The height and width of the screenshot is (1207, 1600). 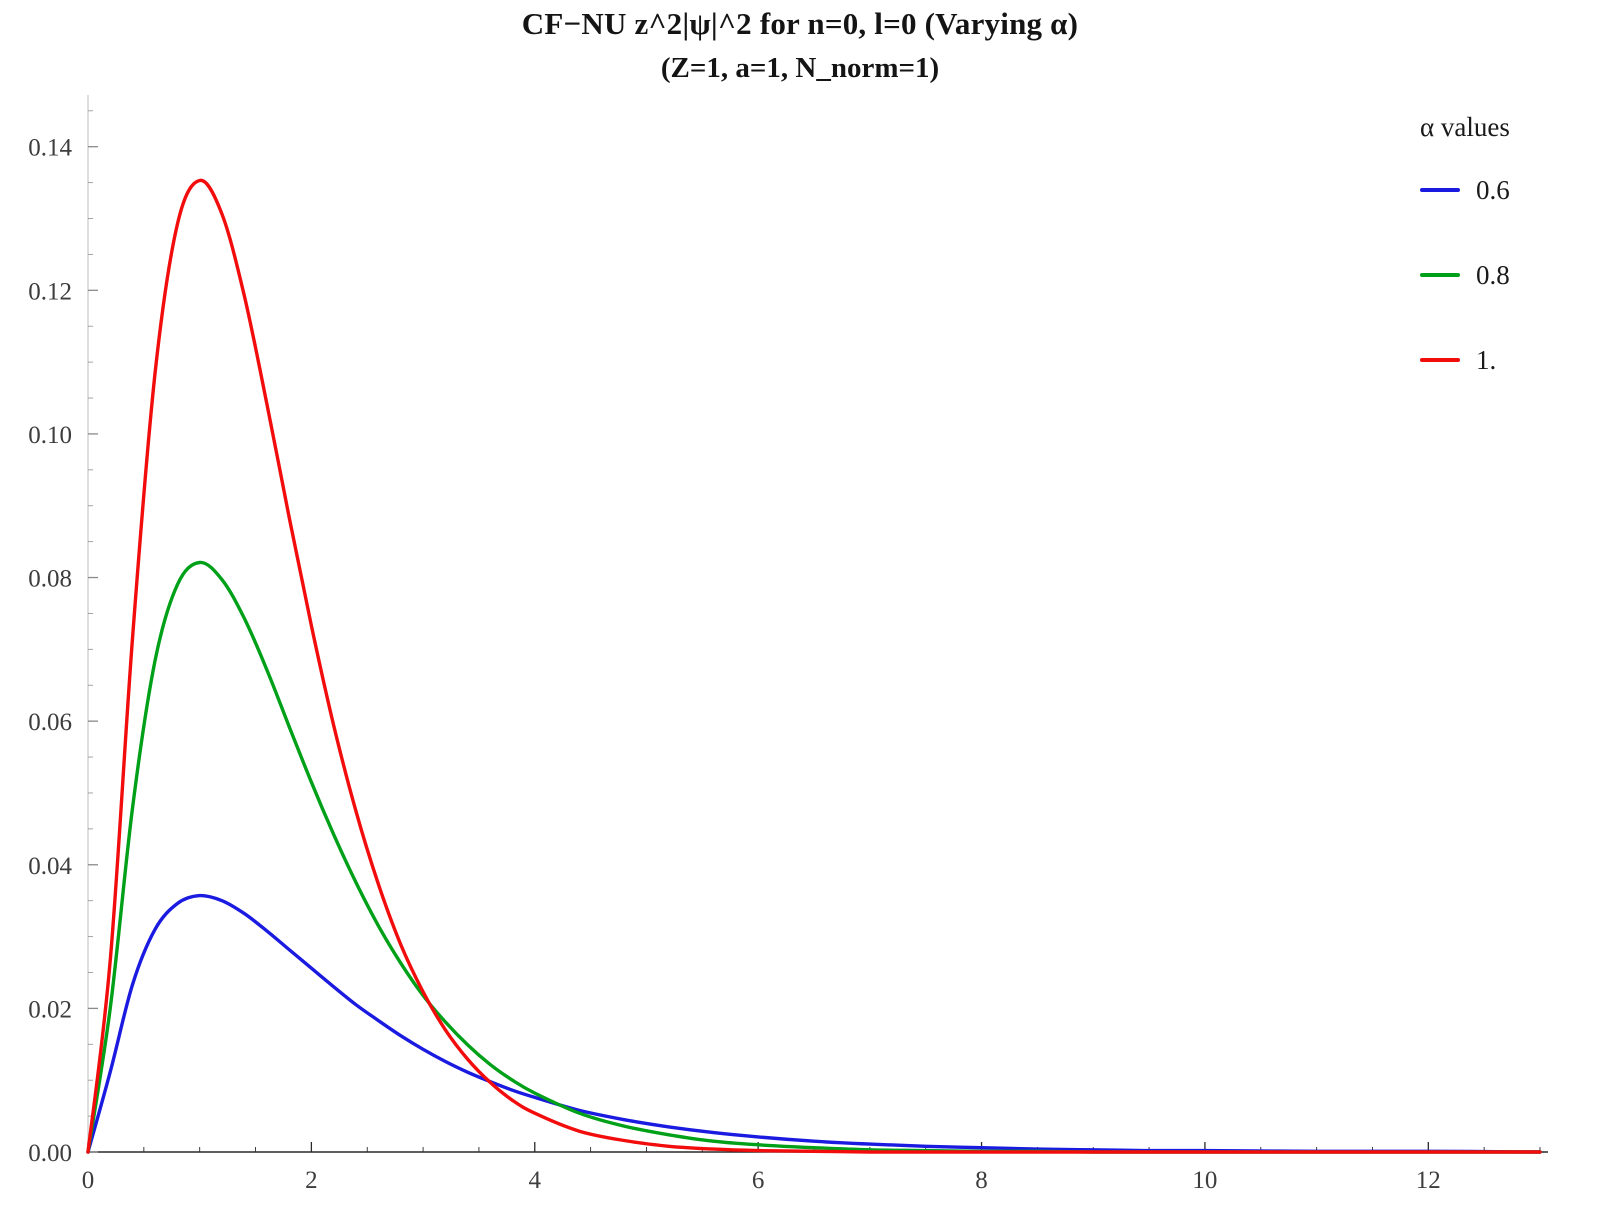 I want to click on x-tick-label: 4, so click(x=535, y=1180).